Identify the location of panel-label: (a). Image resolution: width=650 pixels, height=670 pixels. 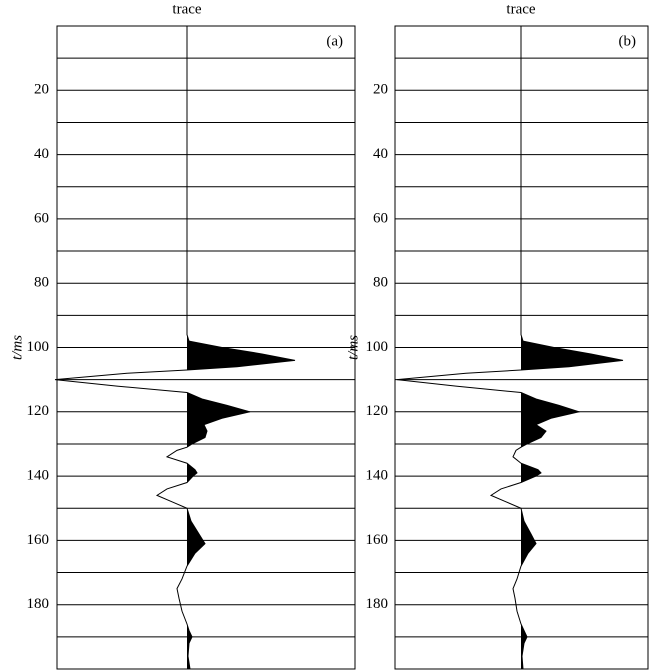
(334, 41).